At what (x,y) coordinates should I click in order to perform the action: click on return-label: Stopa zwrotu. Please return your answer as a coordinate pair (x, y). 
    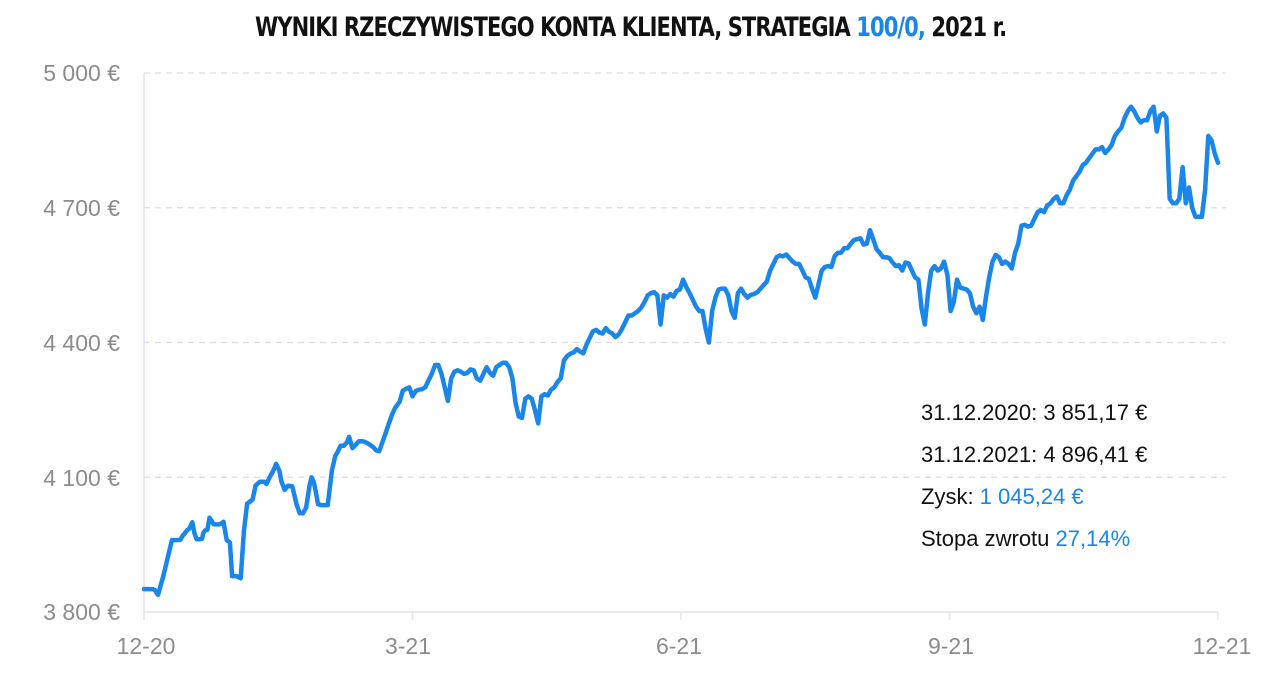
    Looking at the image, I should click on (988, 538).